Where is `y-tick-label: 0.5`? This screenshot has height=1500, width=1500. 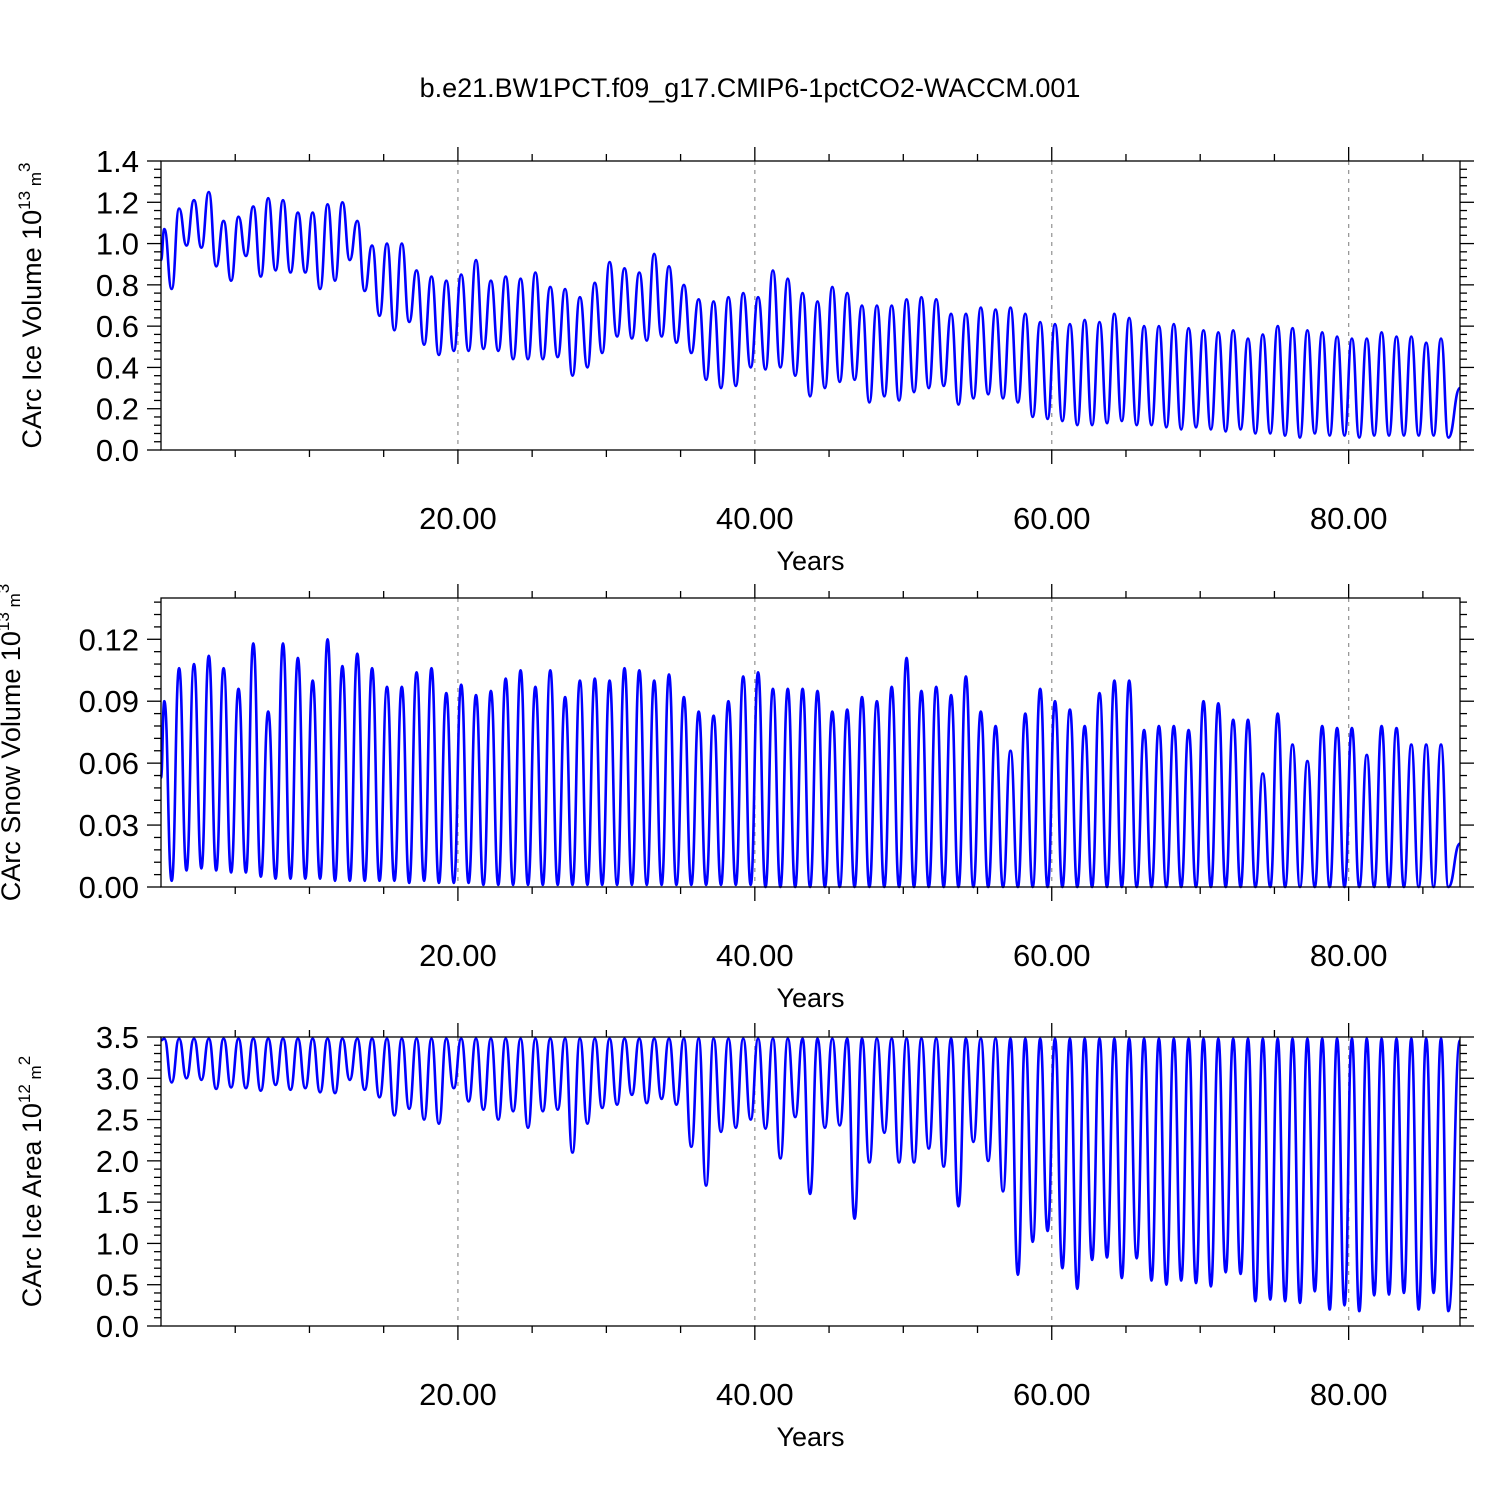
y-tick-label: 0.5 is located at coordinates (117, 1285).